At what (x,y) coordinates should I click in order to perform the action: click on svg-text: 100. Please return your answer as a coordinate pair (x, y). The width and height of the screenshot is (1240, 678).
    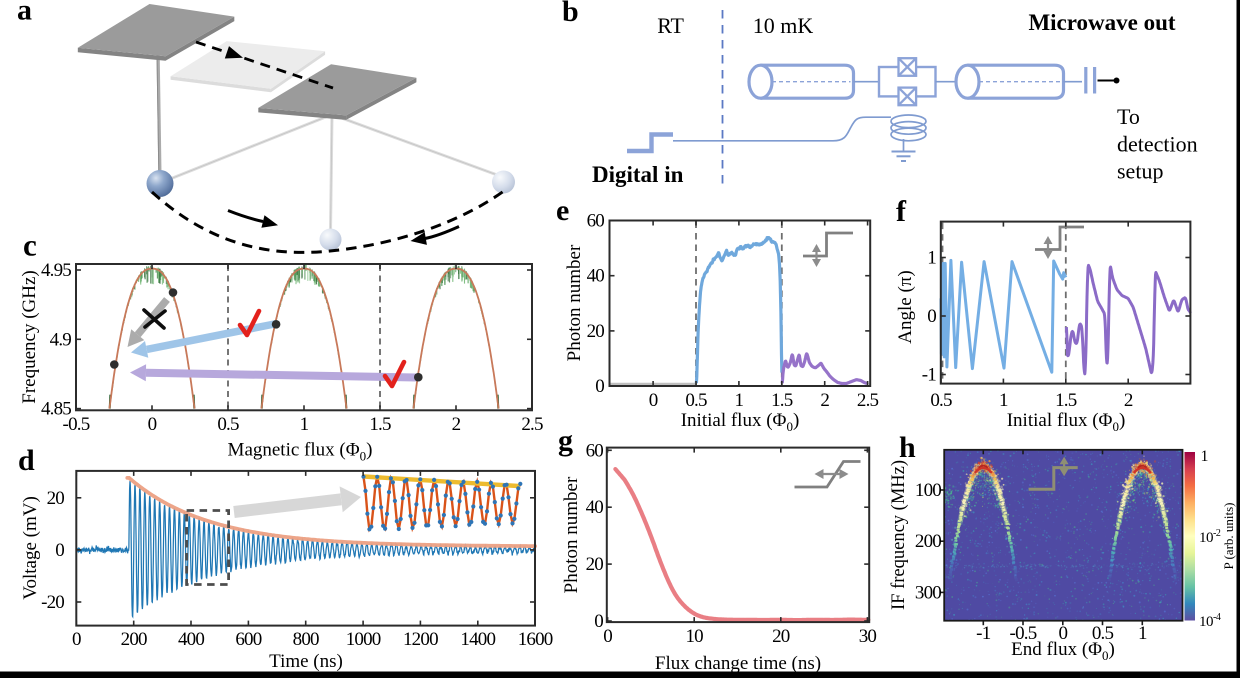
    Looking at the image, I should click on (928, 490).